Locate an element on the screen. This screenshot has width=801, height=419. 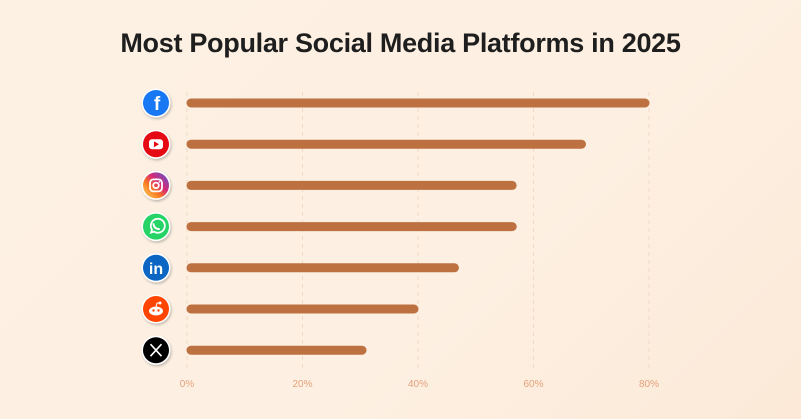
whatsapp-icon is located at coordinates (156, 227).